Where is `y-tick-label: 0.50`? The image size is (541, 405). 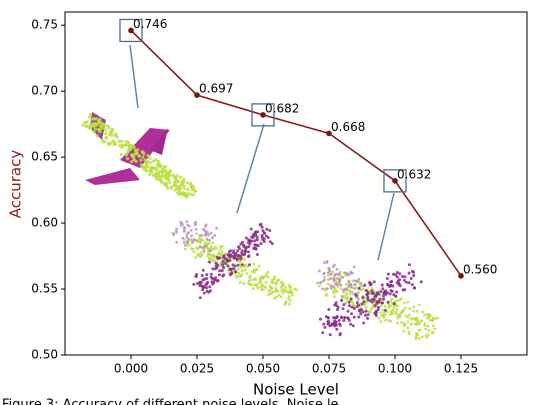 y-tick-label: 0.50 is located at coordinates (44, 355).